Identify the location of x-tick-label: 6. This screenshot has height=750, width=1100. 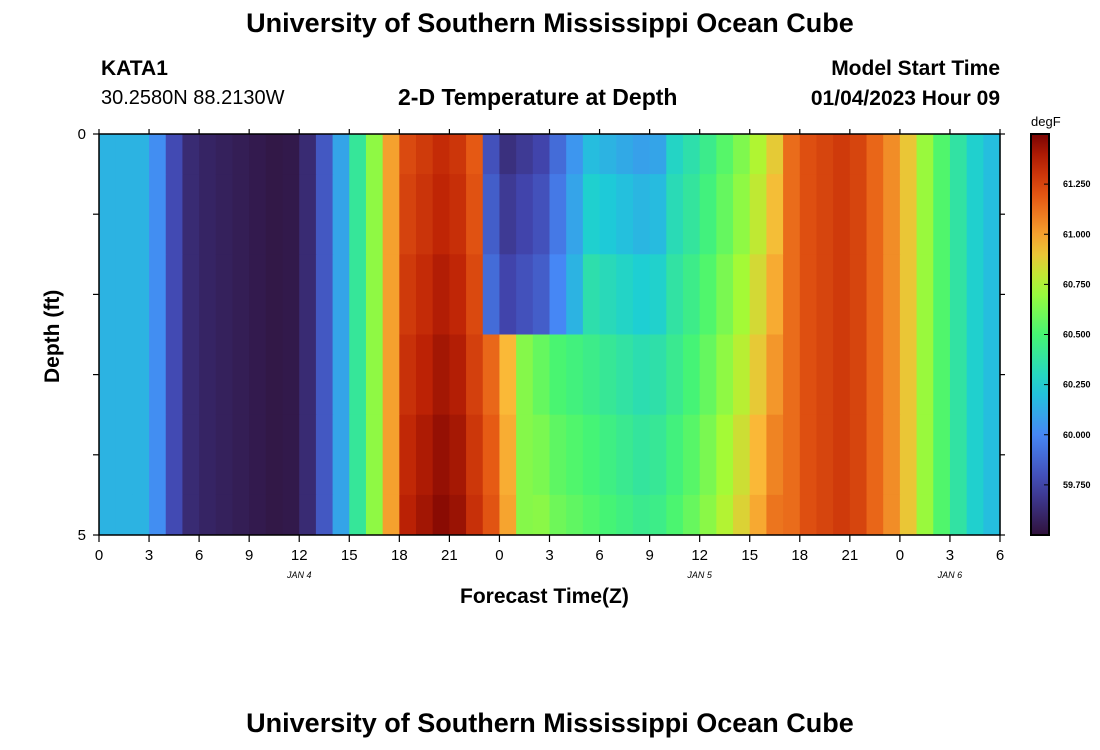
(599, 555).